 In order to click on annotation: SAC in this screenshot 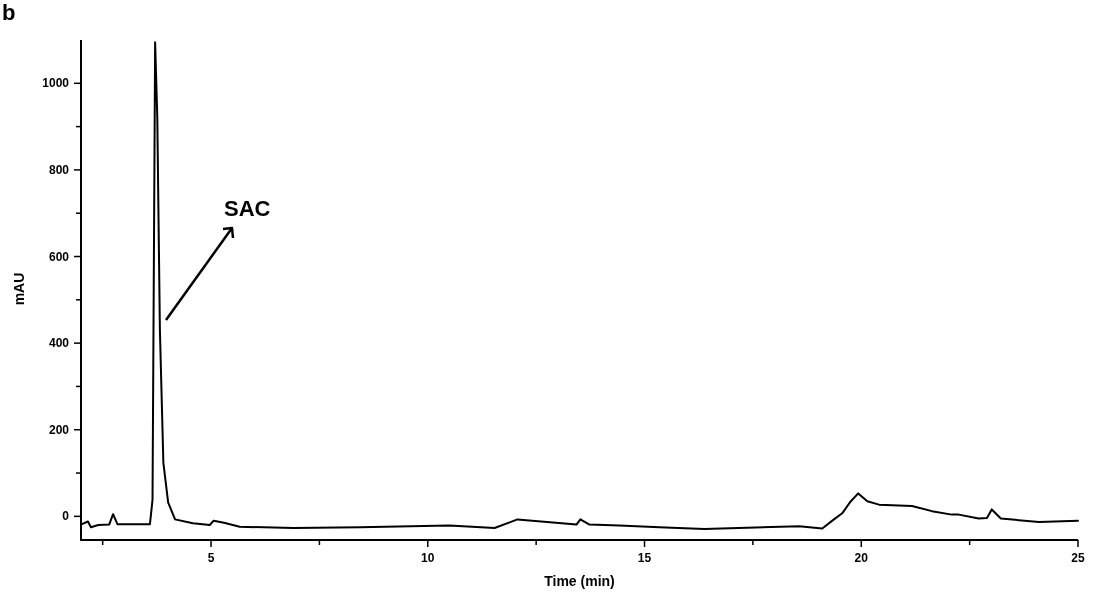, I will do `click(247, 208)`.